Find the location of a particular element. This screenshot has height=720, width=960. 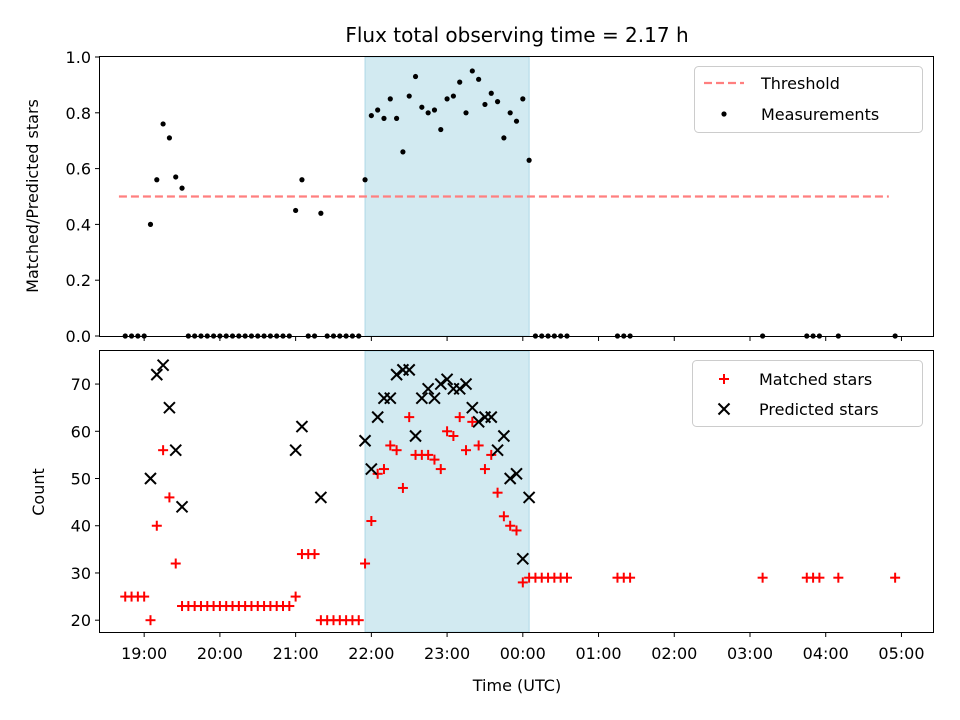

legend-matched-swatch is located at coordinates (724, 379).